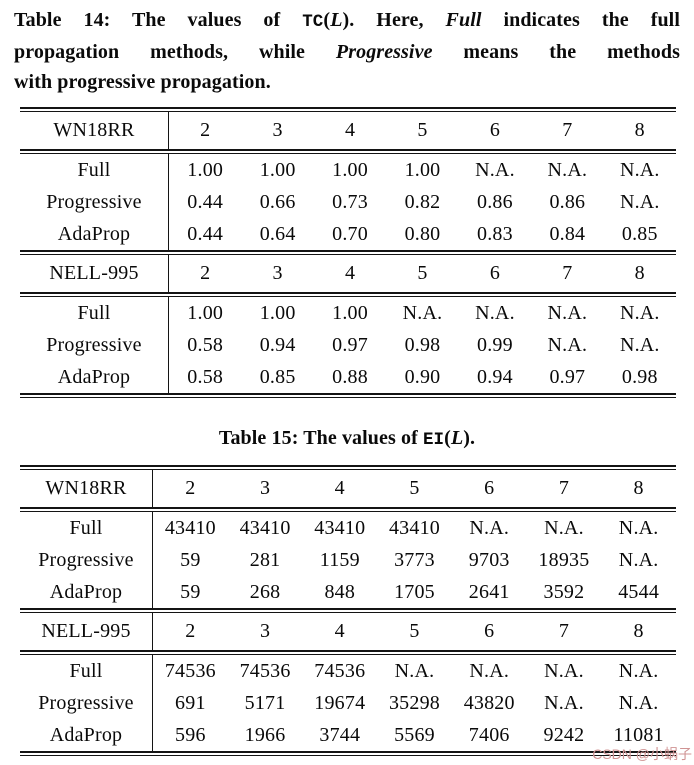 This screenshot has width=694, height=765. Describe the element at coordinates (422, 130) in the screenshot. I see `level-header: 5` at that location.